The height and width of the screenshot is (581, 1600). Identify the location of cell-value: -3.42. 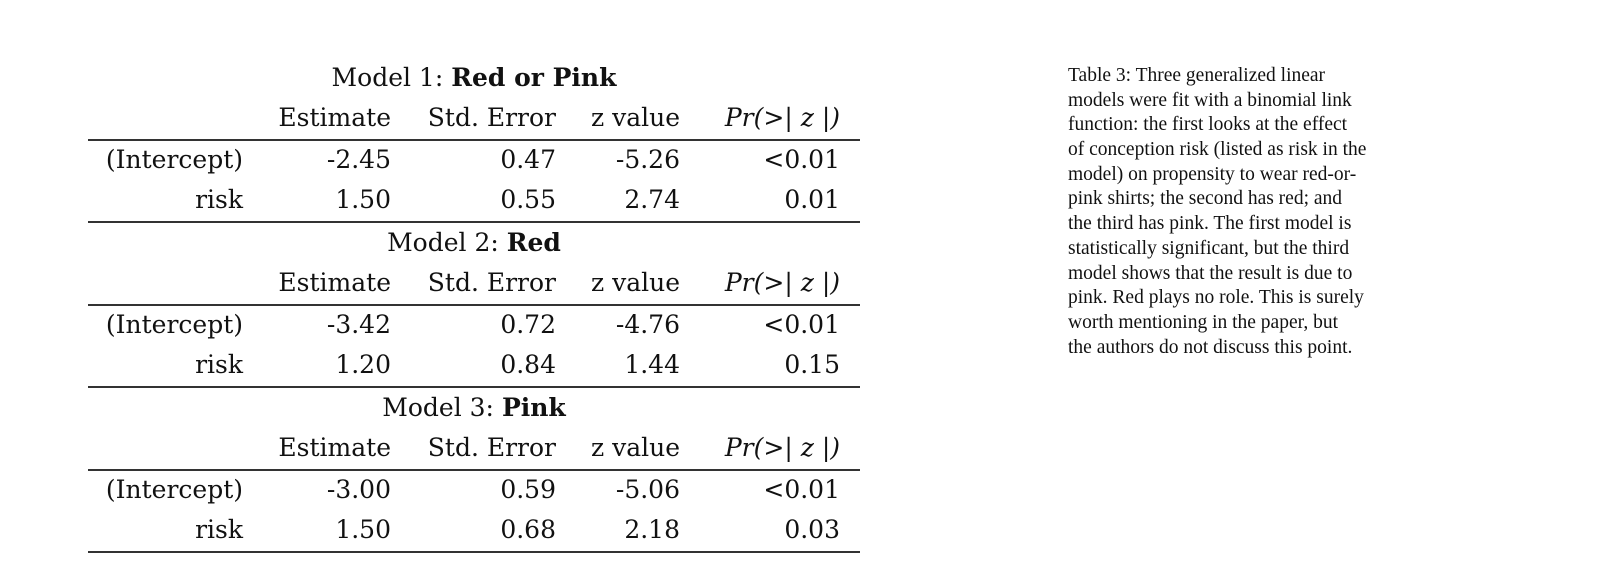
(358, 324).